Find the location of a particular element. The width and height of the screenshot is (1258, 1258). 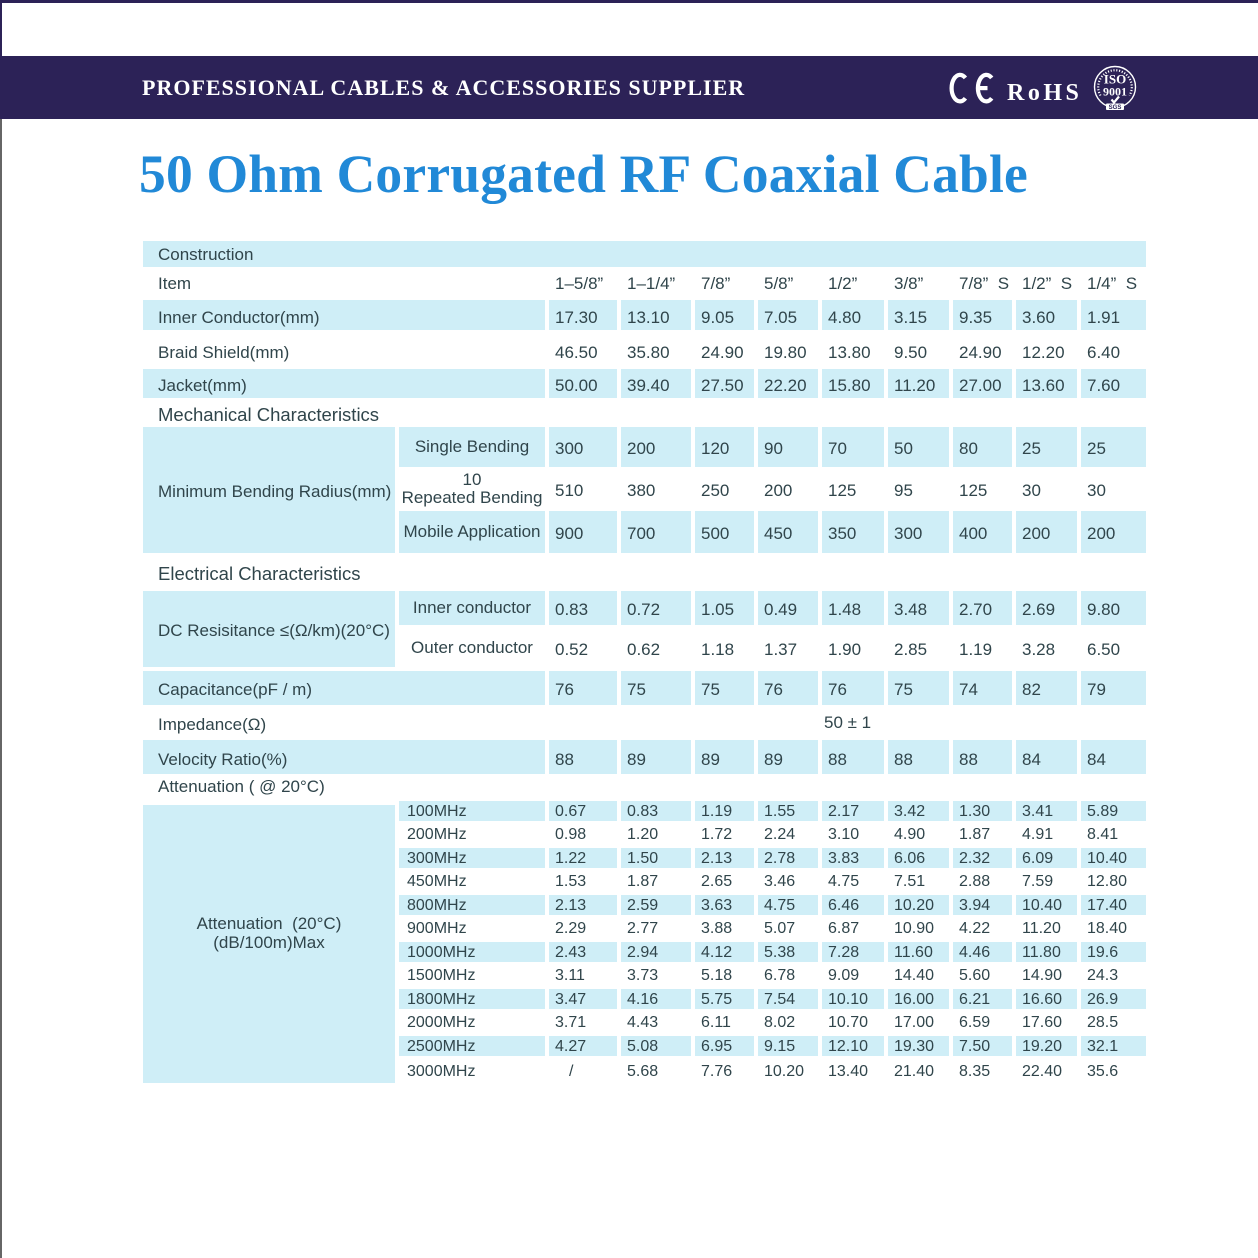

svg-text: 9001 is located at coordinates (1115, 92).